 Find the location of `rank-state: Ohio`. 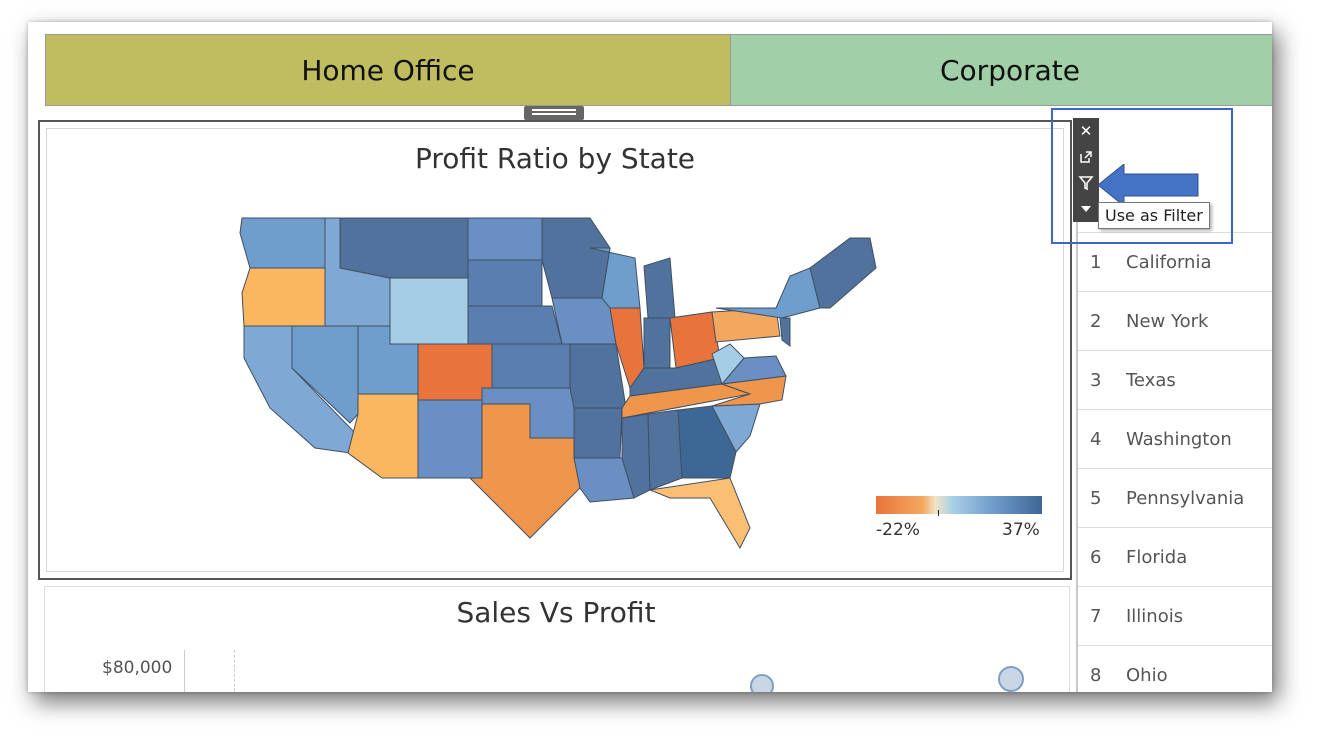

rank-state: Ohio is located at coordinates (1147, 675).